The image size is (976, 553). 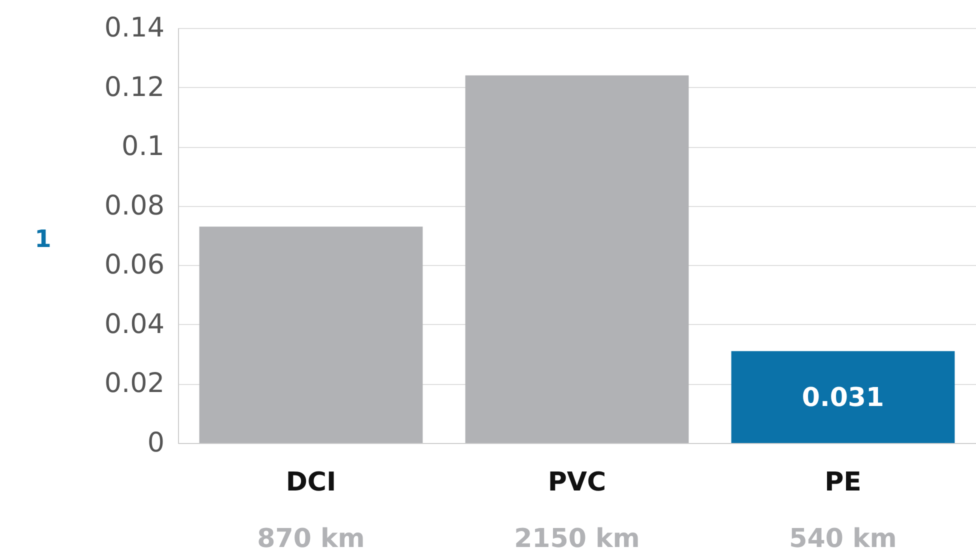 I want to click on y-tick-label: 0.08, so click(x=134, y=206).